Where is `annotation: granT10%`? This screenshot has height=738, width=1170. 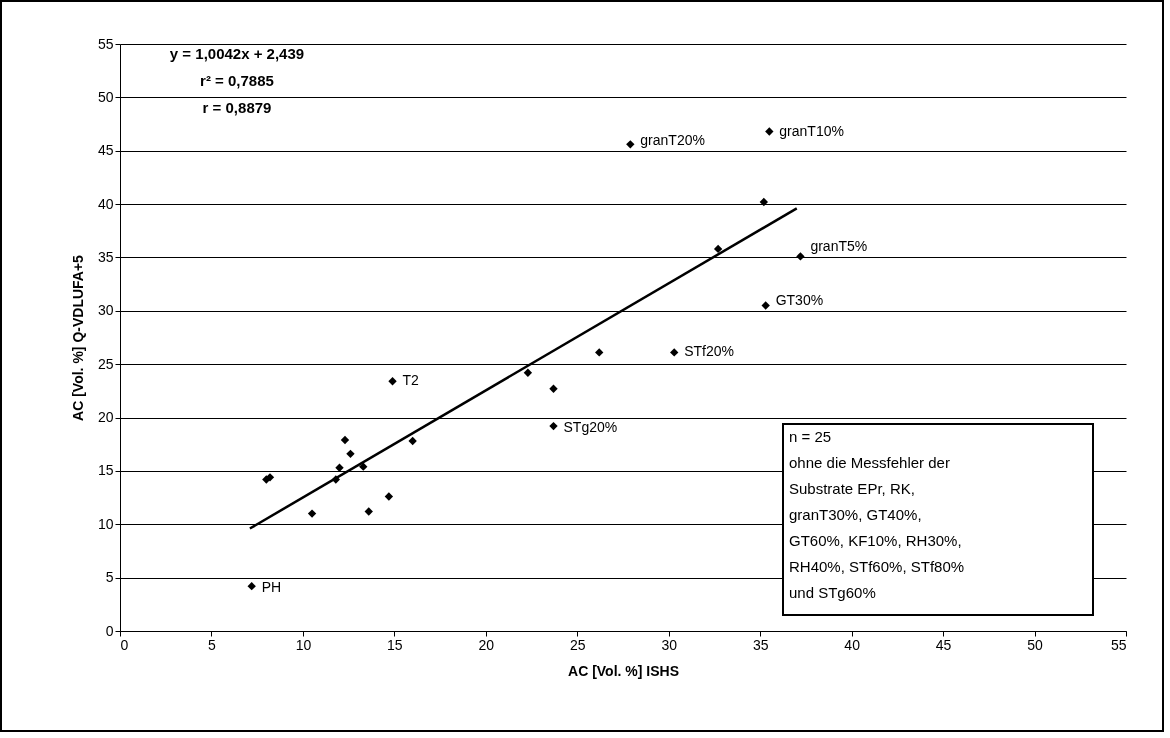
annotation: granT10% is located at coordinates (811, 130).